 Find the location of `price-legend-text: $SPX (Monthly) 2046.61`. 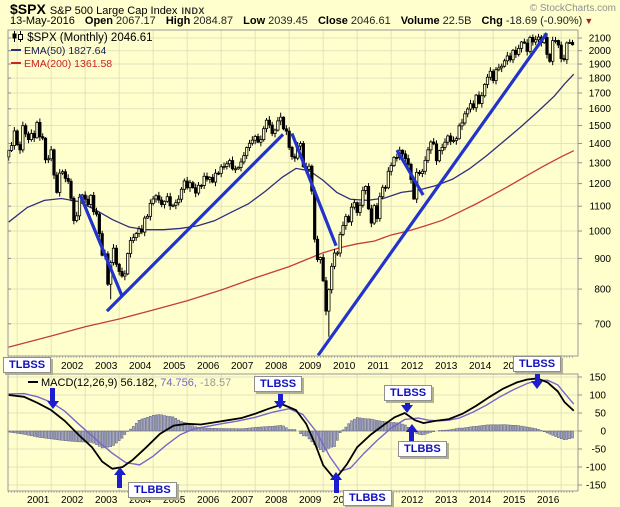

price-legend-text: $SPX (Monthly) 2046.61 is located at coordinates (90, 38).